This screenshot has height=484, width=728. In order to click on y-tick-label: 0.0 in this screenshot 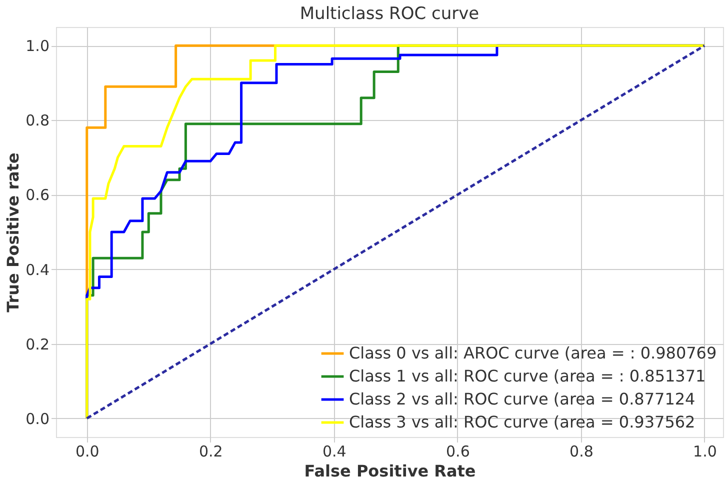, I will do `click(38, 419)`.